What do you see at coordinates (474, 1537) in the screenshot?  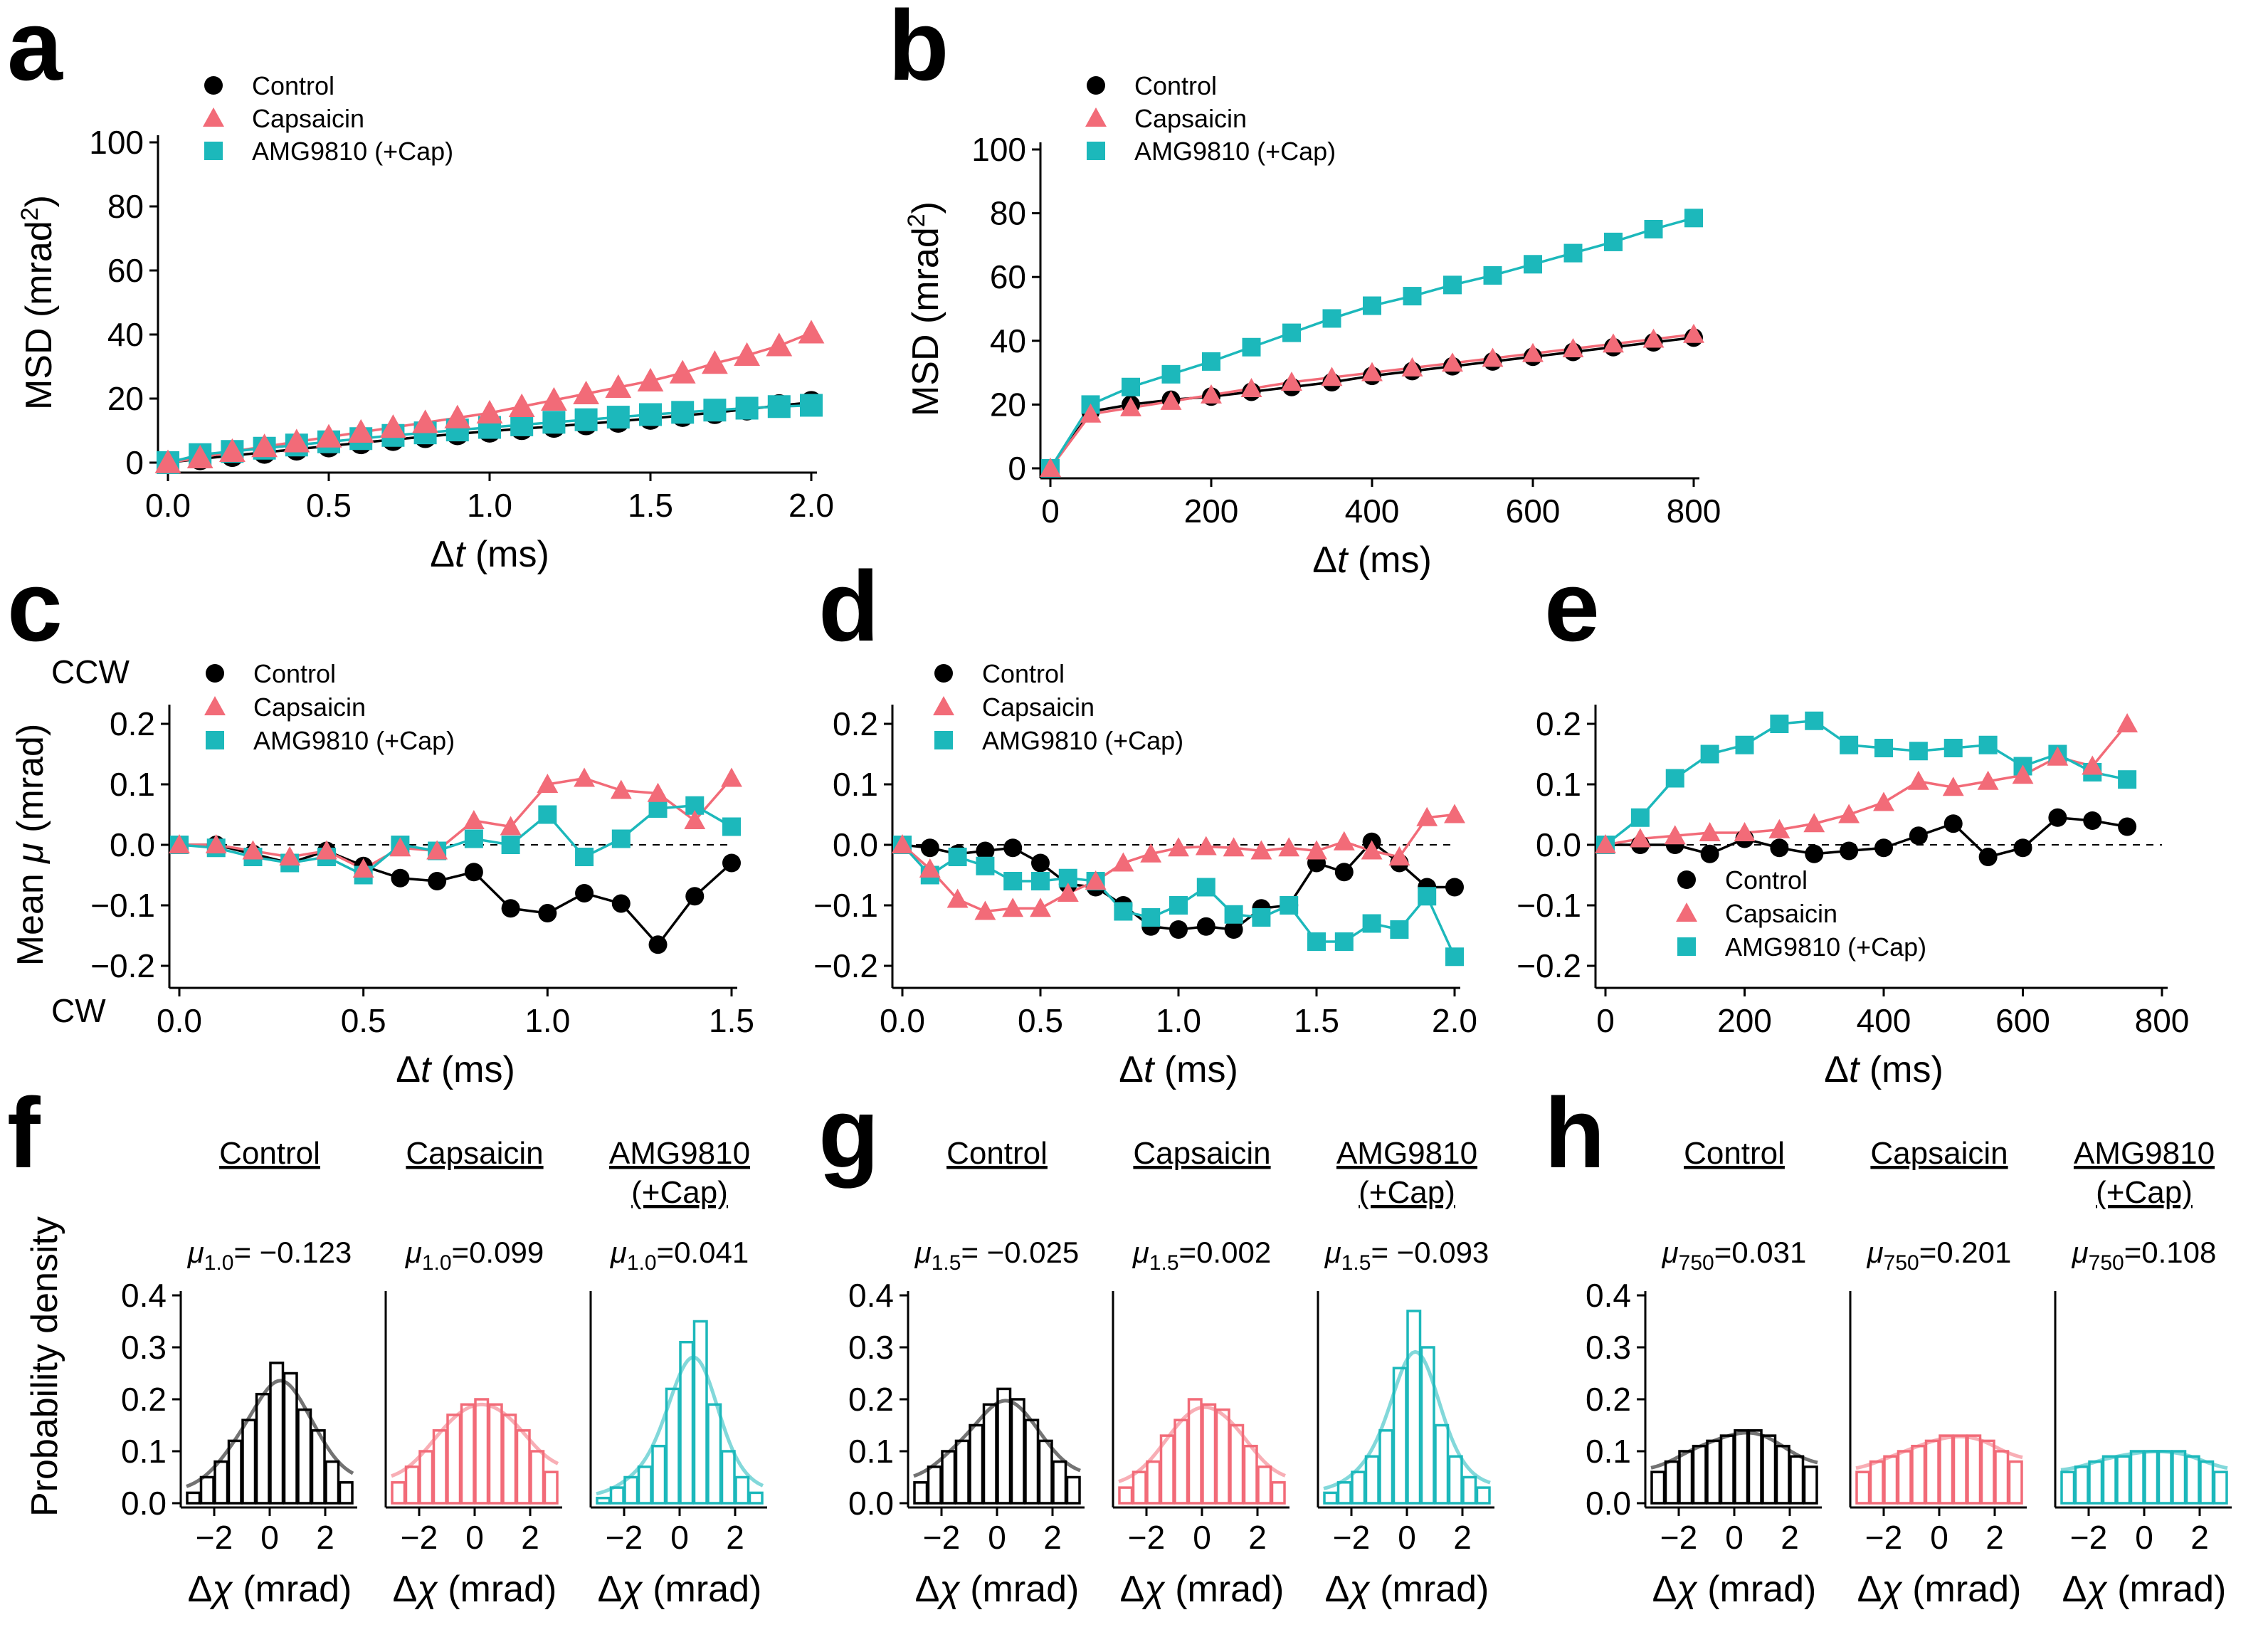 I see `panel-f-pane-capsaicin-x-tick-label: 0` at bounding box center [474, 1537].